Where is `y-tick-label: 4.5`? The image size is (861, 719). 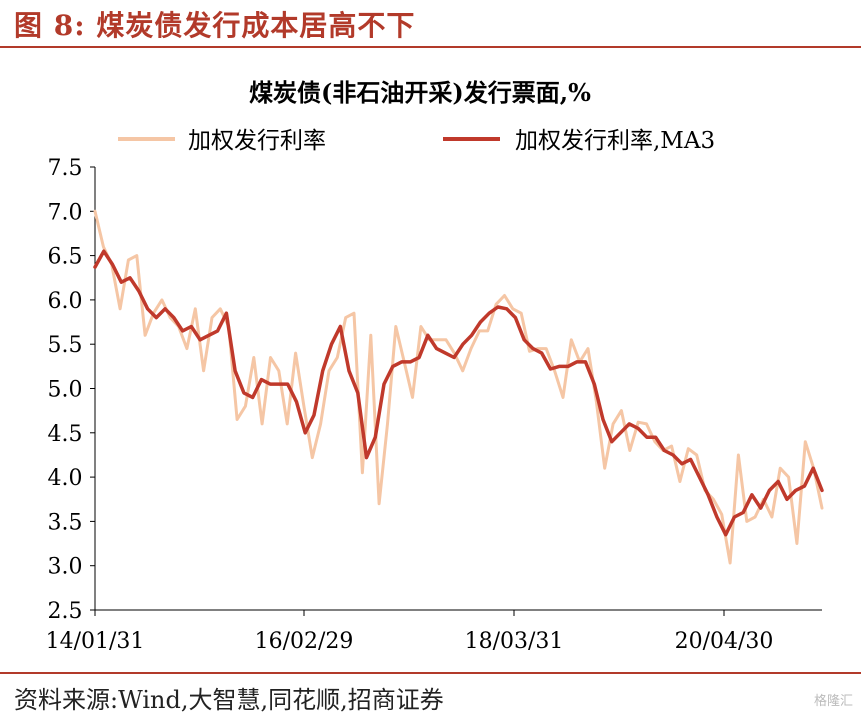 y-tick-label: 4.5 is located at coordinates (65, 434).